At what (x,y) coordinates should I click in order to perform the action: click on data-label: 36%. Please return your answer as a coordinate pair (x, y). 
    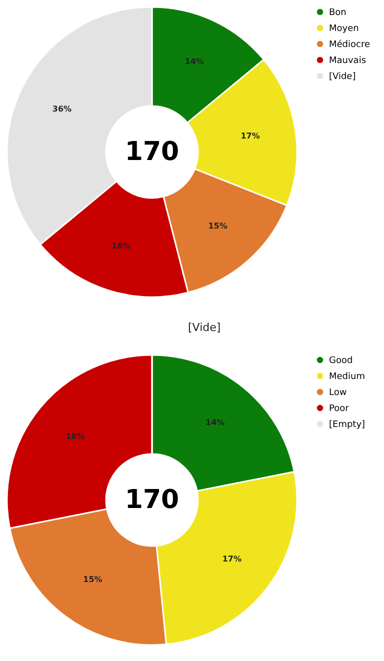
    Looking at the image, I should click on (62, 109).